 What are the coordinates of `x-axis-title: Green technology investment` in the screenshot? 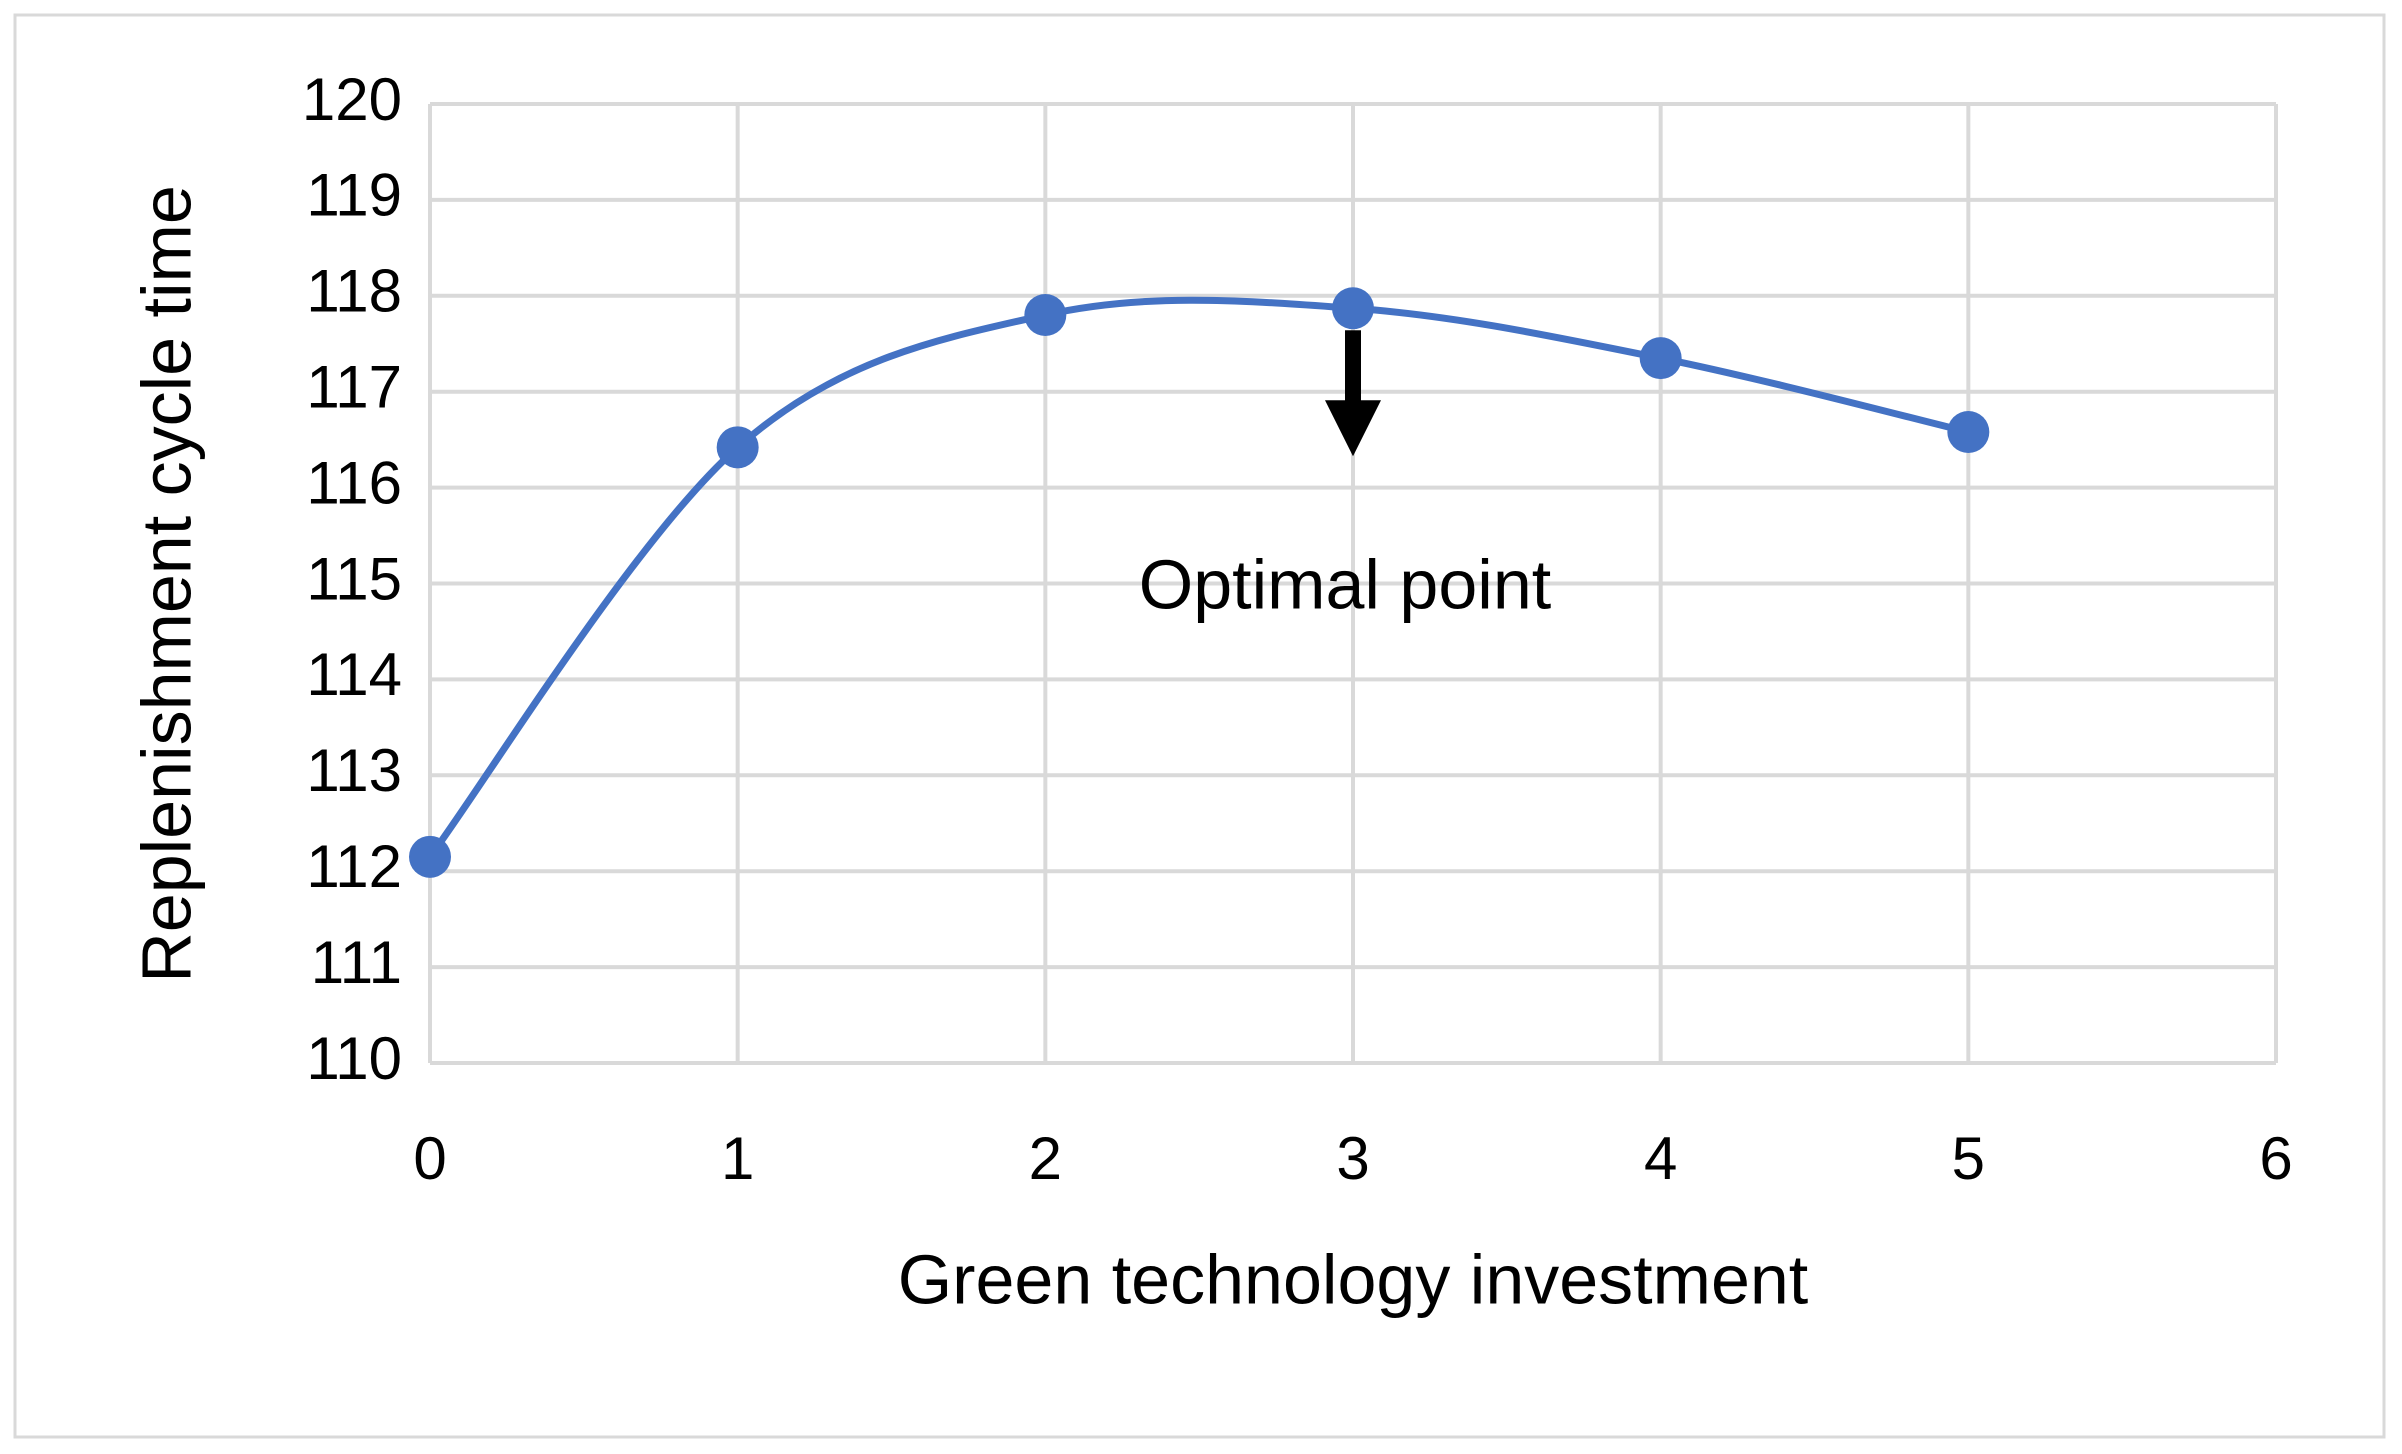 It's located at (1353, 1279).